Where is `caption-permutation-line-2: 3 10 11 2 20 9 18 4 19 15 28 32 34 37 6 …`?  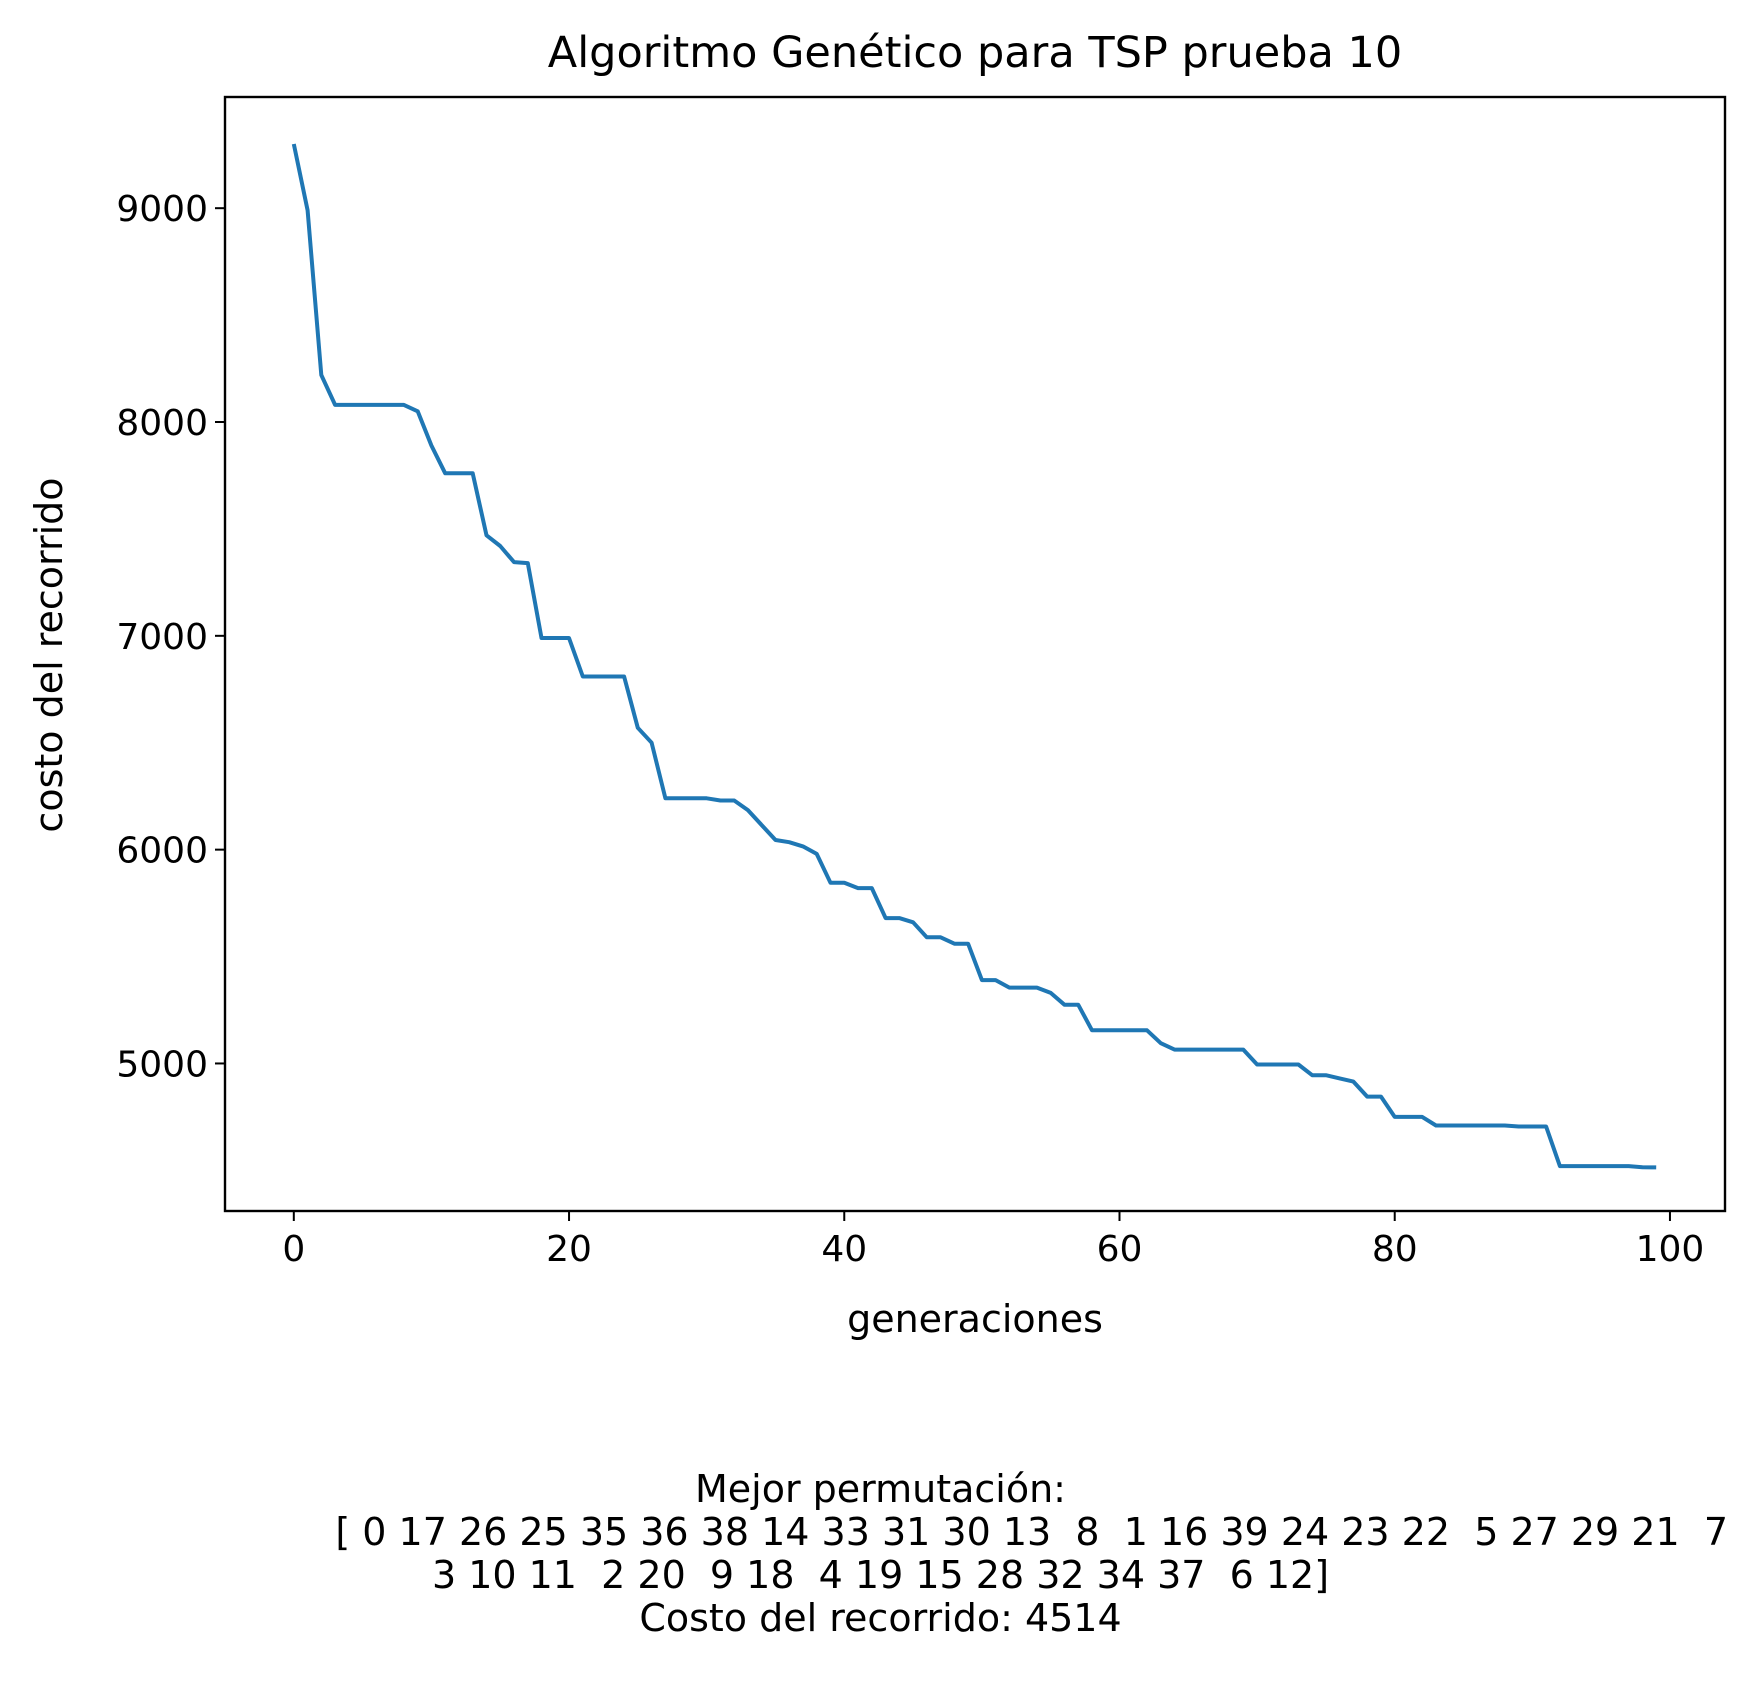 caption-permutation-line-2: 3 10 11 2 20 9 18 4 19 15 28 32 34 37 6 … is located at coordinates (880, 1575).